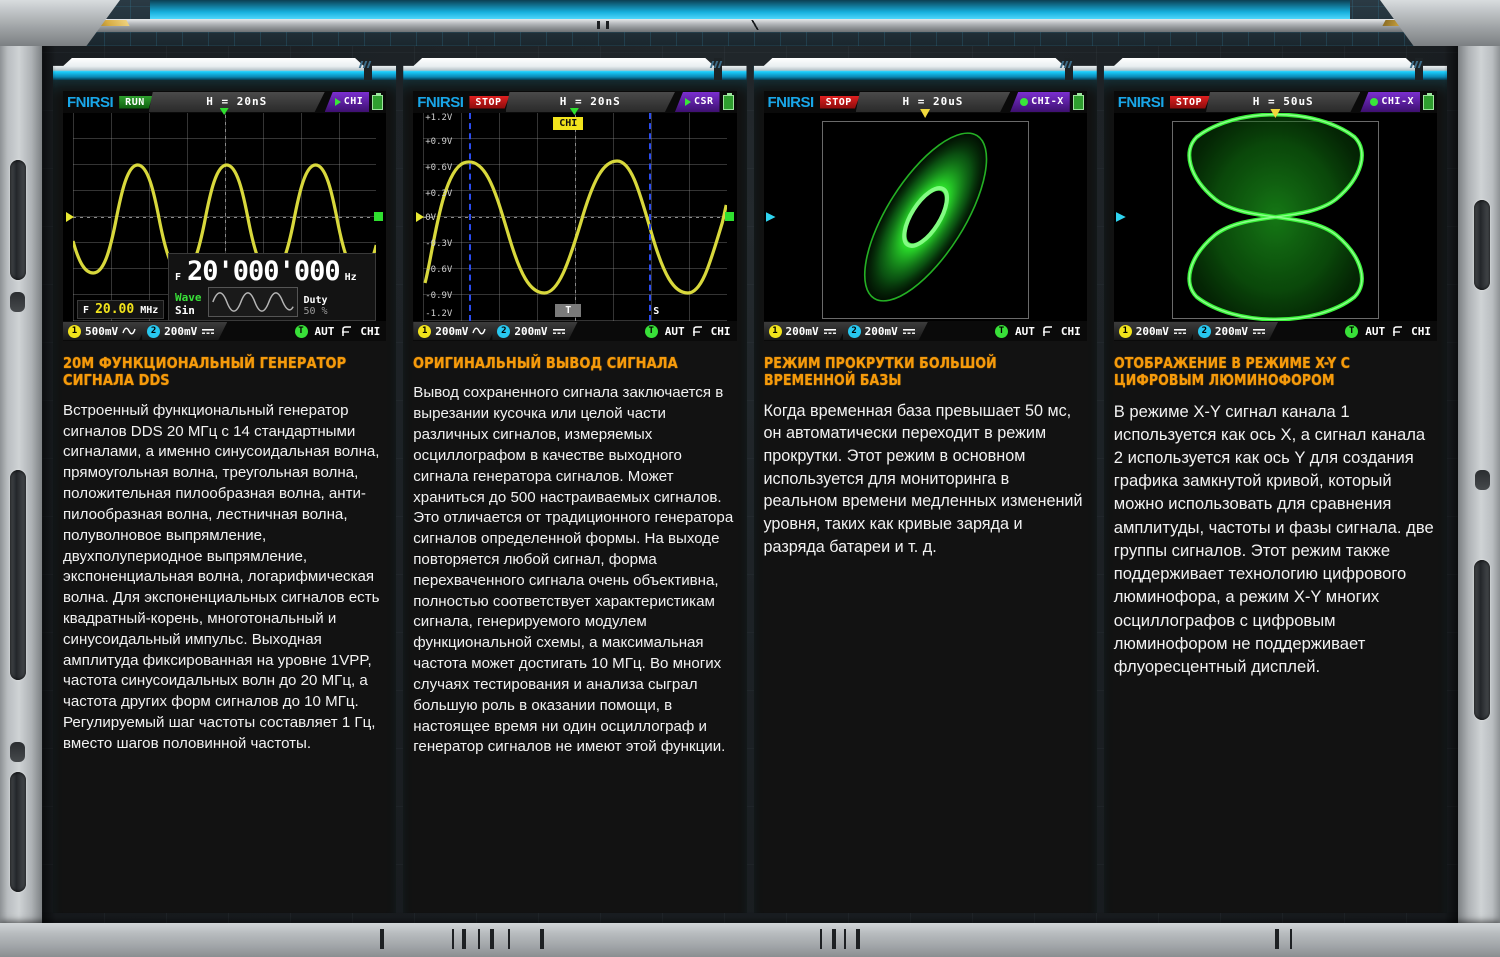  Describe the element at coordinates (750, 940) in the screenshot. I see `bottom-bezel` at that location.